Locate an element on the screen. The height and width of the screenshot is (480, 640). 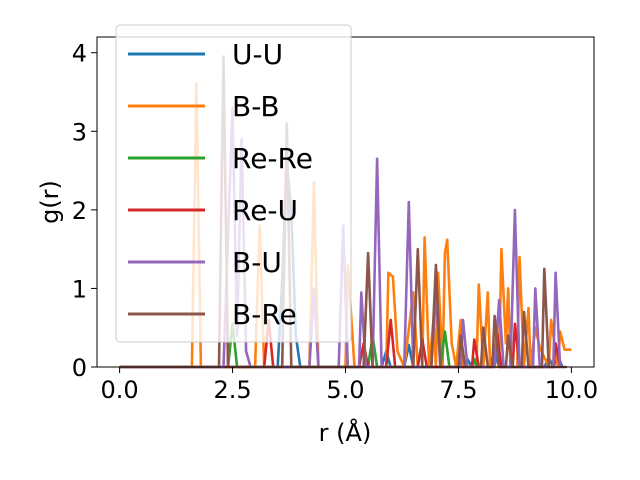
y-axis: 0 1 2 3 4 is located at coordinates (84, 211).